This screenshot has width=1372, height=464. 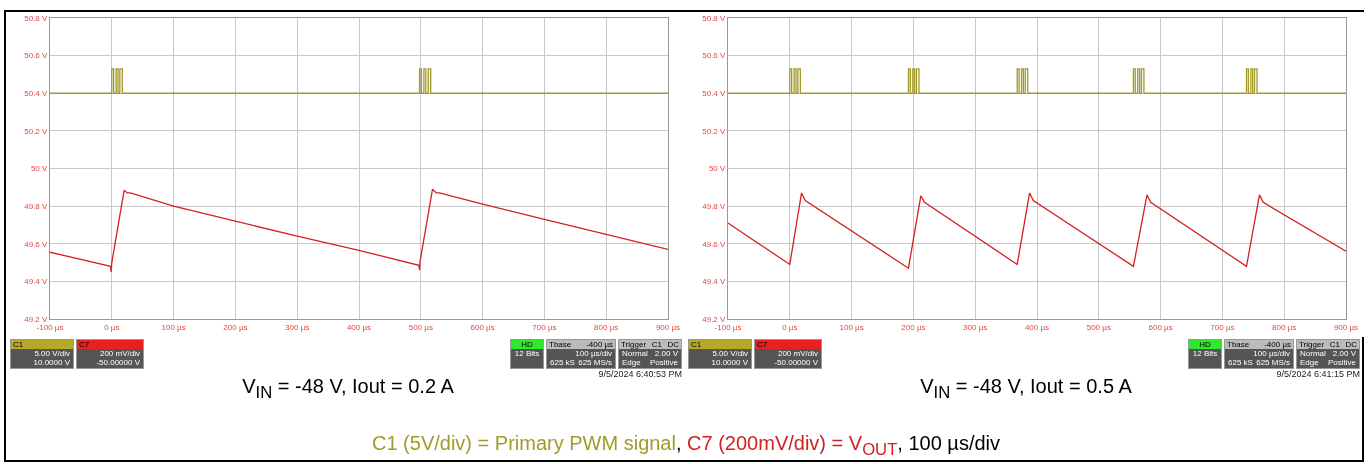 I want to click on text: C7 (200mV/div) = V$_{OUT}$, so click(x=792, y=445).